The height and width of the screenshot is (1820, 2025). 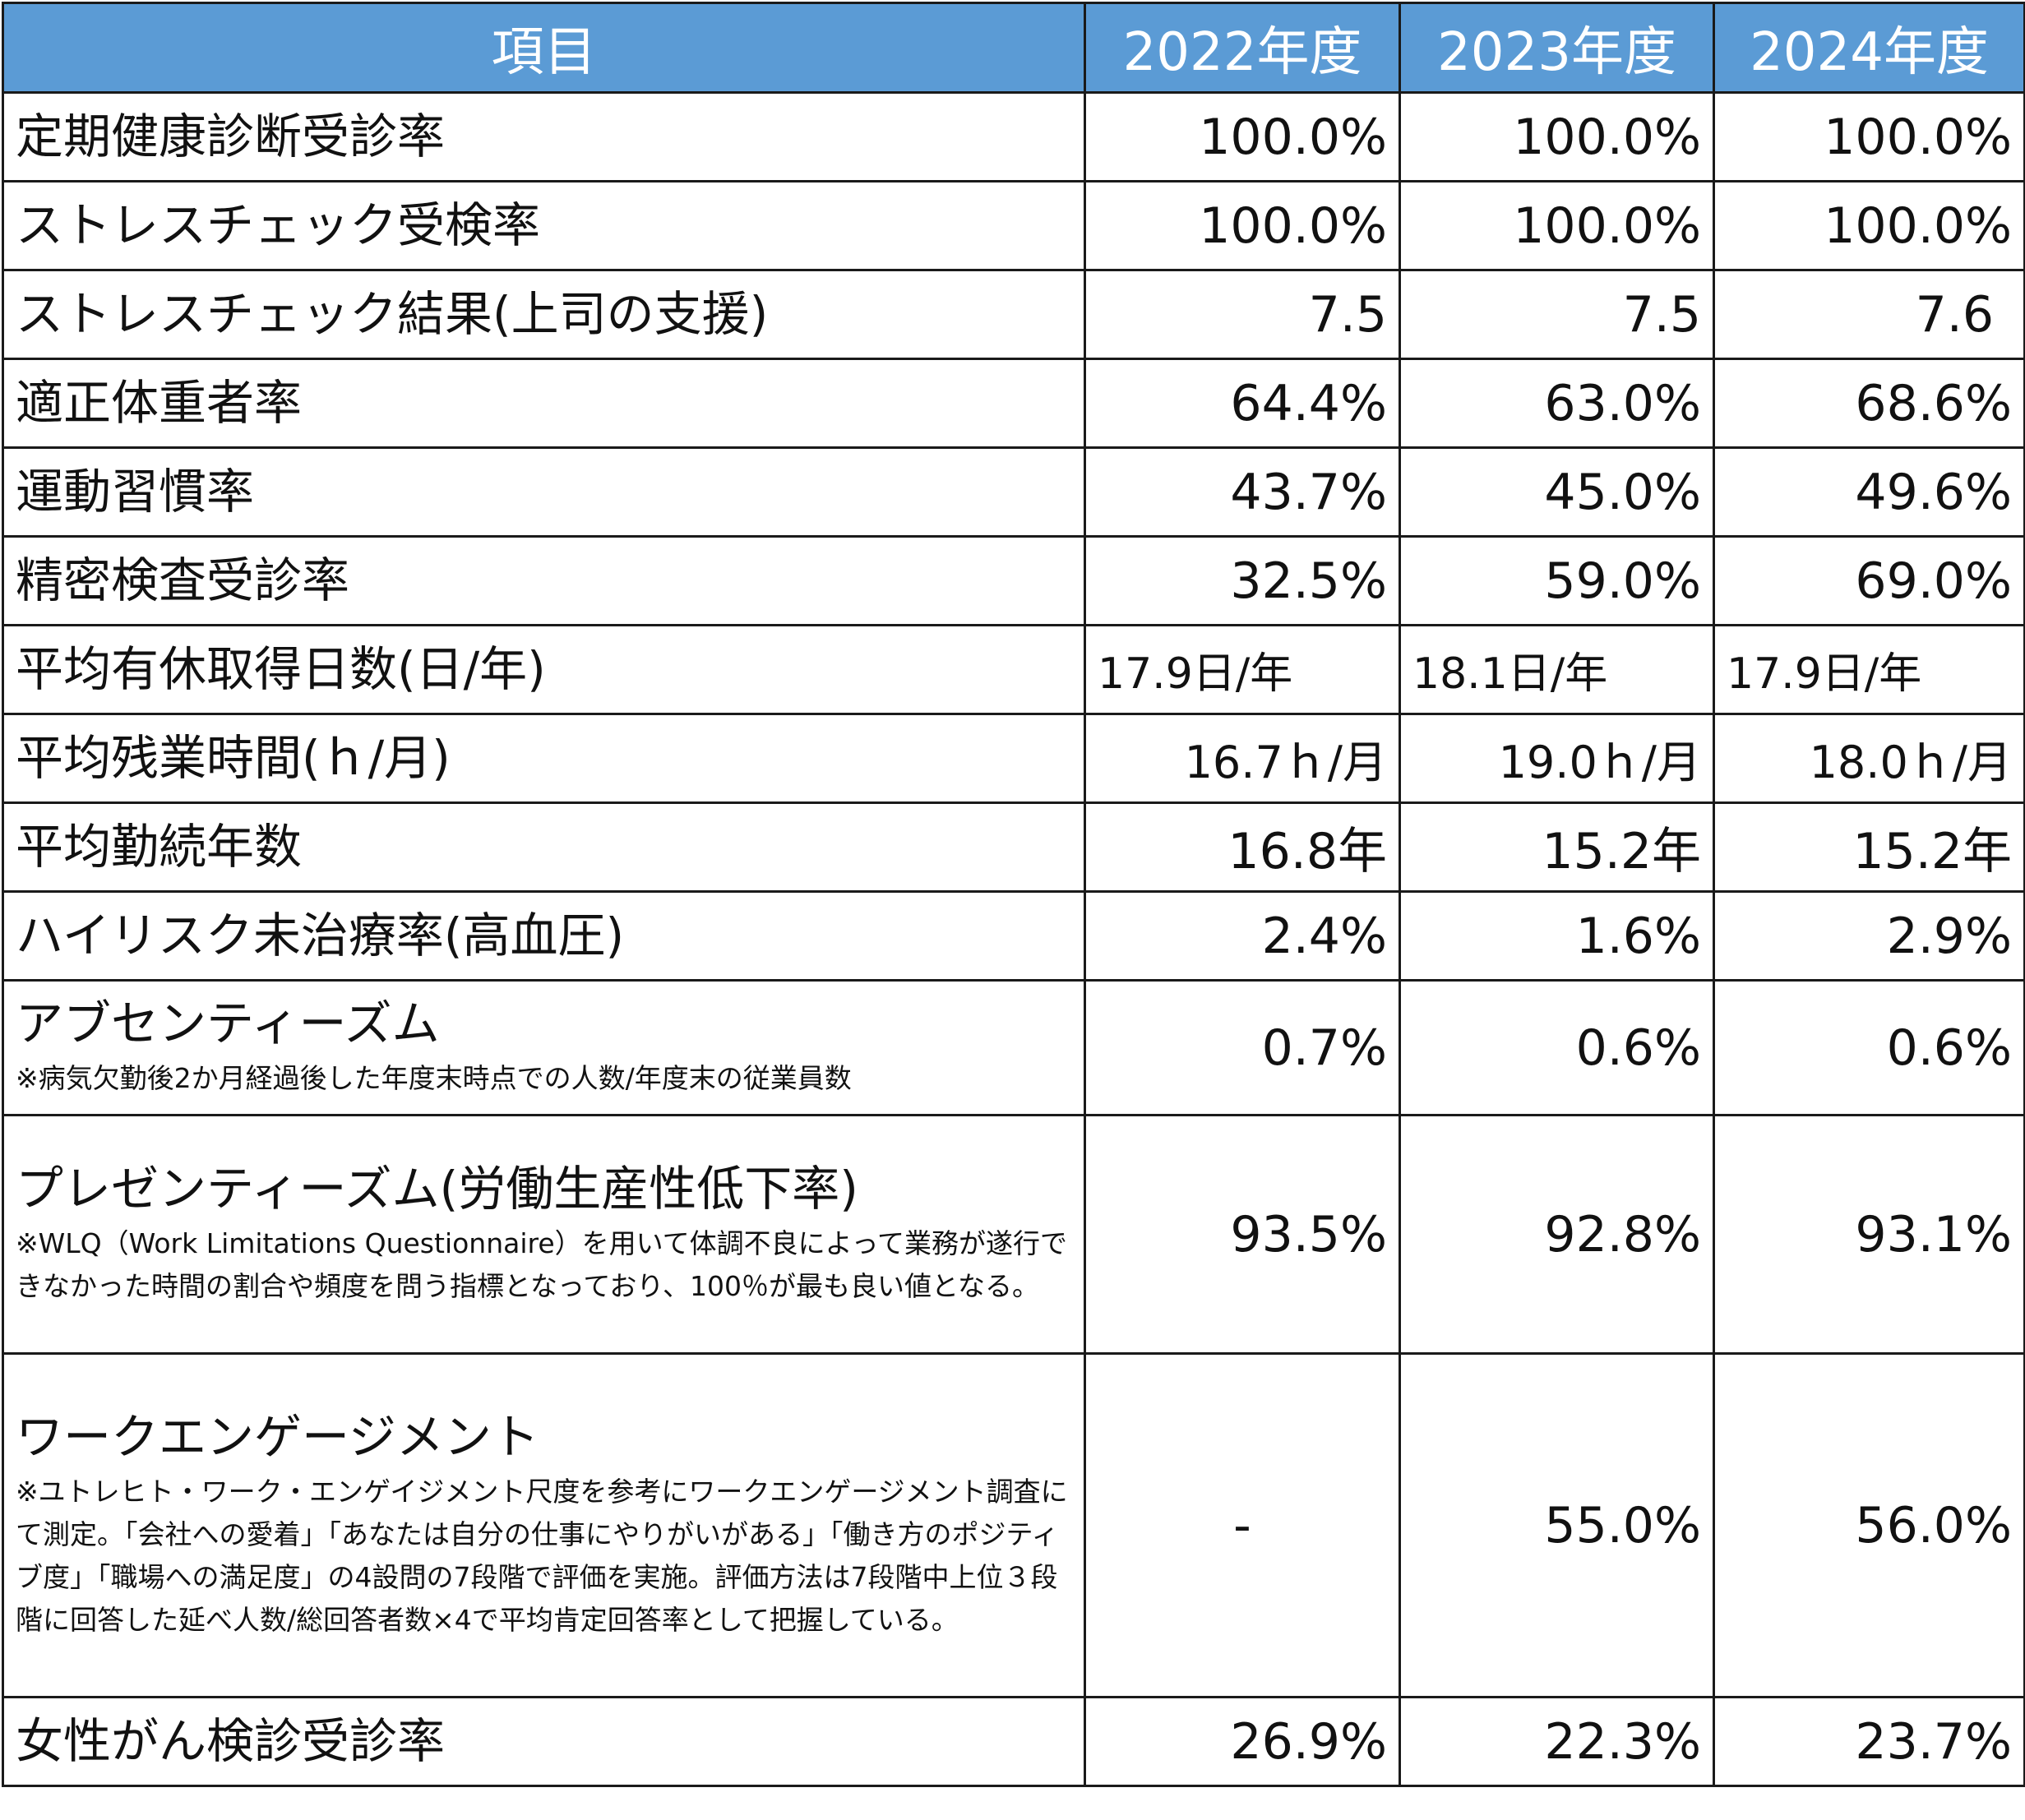 What do you see at coordinates (159, 402) in the screenshot?
I see `row-label: 適正体重者率` at bounding box center [159, 402].